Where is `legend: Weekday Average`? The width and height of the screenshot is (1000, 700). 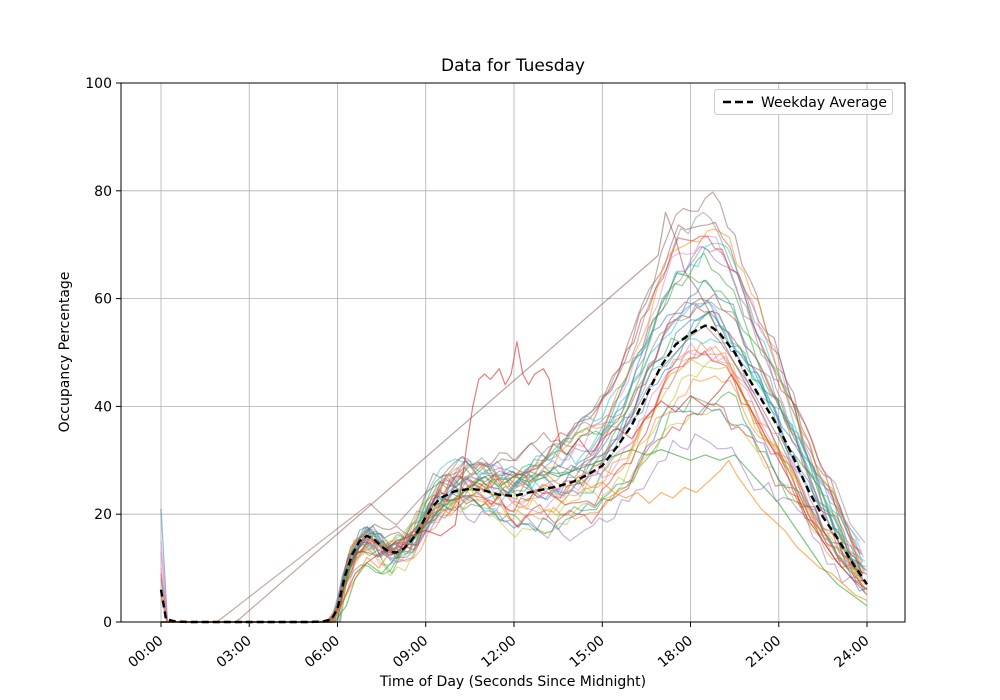 legend: Weekday Average is located at coordinates (803, 102).